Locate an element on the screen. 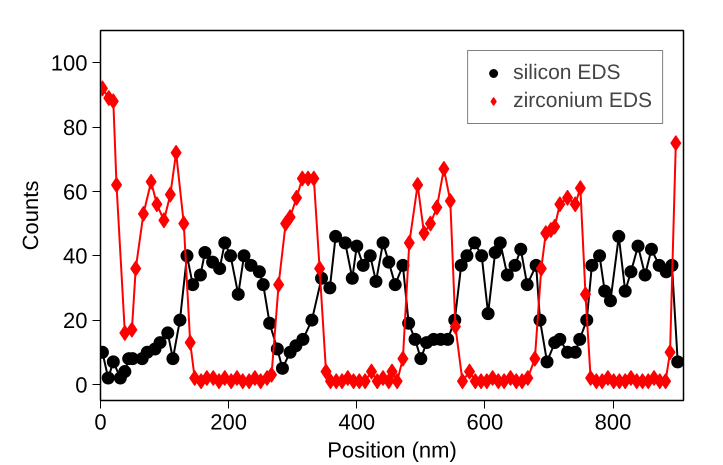  y-tick-label: 80 is located at coordinates (75, 127).